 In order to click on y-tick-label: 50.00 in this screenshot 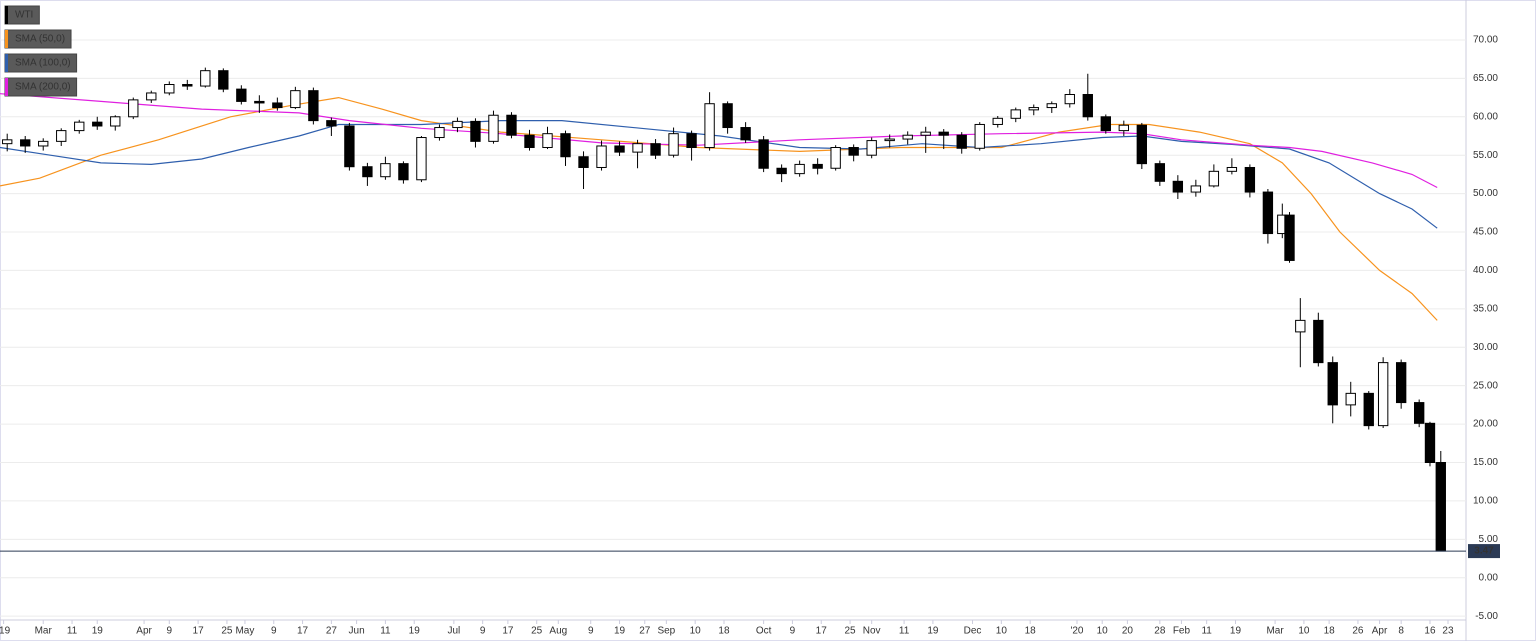, I will do `click(1485, 193)`.